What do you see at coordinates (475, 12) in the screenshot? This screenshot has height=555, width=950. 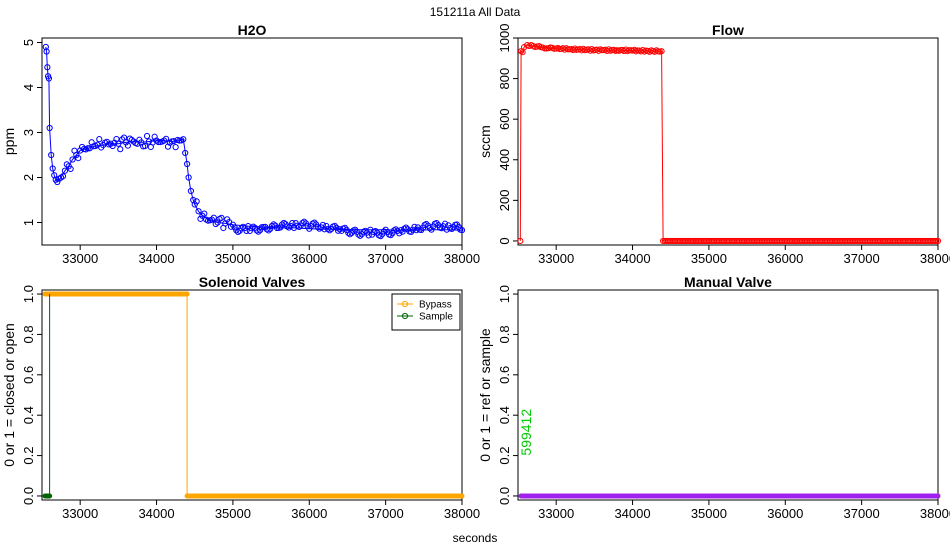 I see `super-title: 151211a All Data` at bounding box center [475, 12].